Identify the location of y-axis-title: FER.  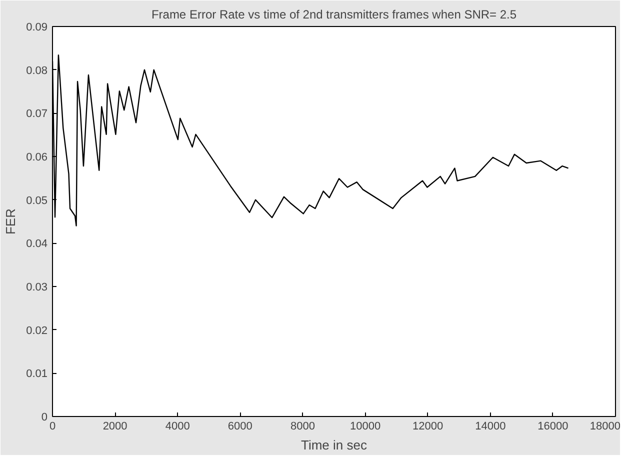
(10, 221).